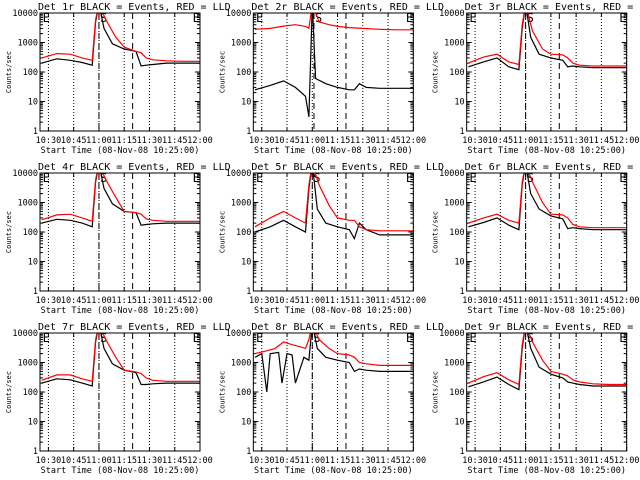 This screenshot has height=480, width=640. Describe the element at coordinates (347, 7) in the screenshot. I see `panel-title: Det 2r BLACK = Events, RED = LLD` at that location.